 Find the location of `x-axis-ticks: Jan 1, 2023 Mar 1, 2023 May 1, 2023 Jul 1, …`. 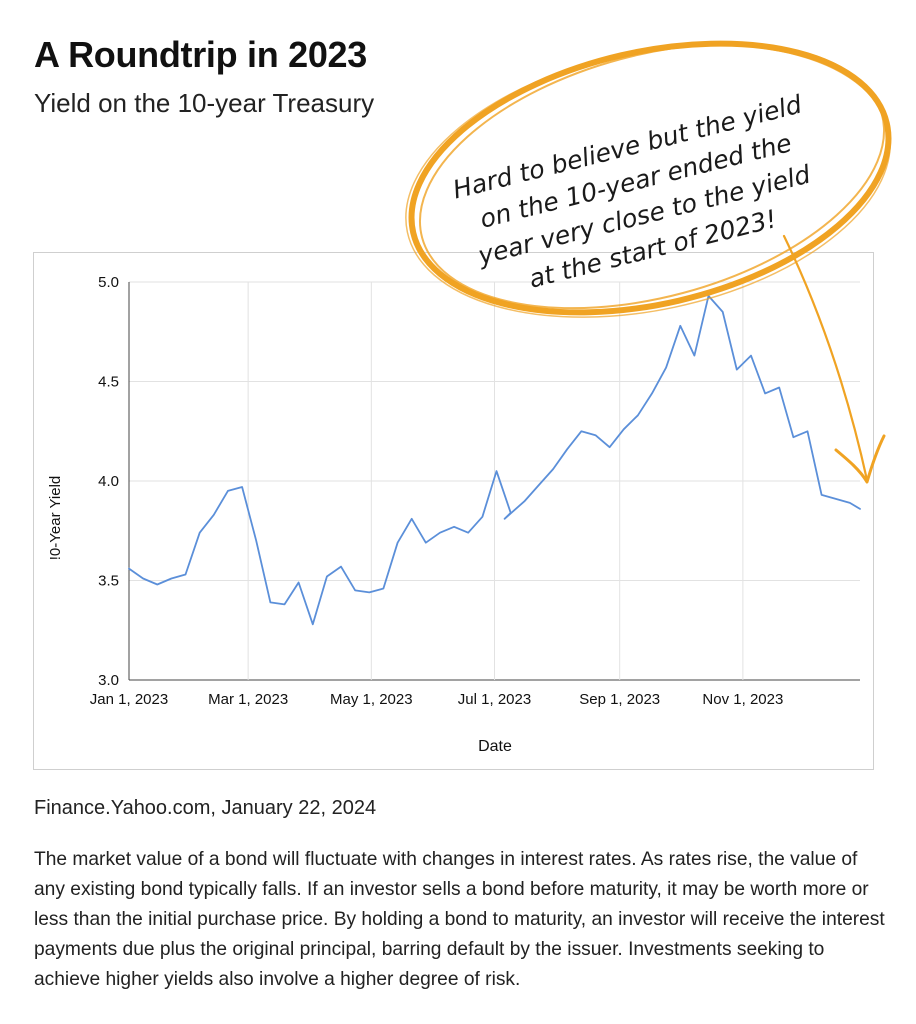

x-axis-ticks: Jan 1, 2023 Mar 1, 2023 May 1, 2023 Jul 1, … is located at coordinates (437, 699).